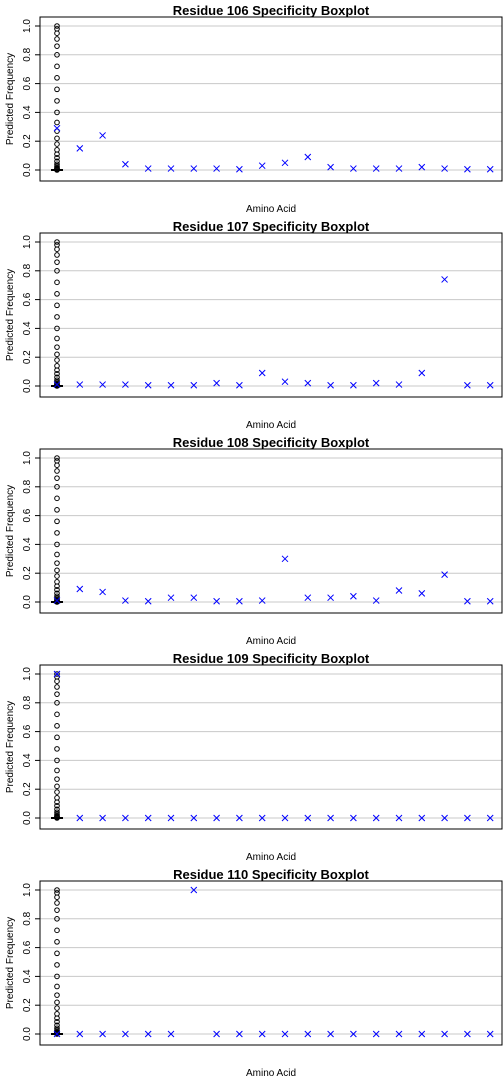  What do you see at coordinates (27, 299) in the screenshot?
I see `y-tick-label: 0.6` at bounding box center [27, 299].